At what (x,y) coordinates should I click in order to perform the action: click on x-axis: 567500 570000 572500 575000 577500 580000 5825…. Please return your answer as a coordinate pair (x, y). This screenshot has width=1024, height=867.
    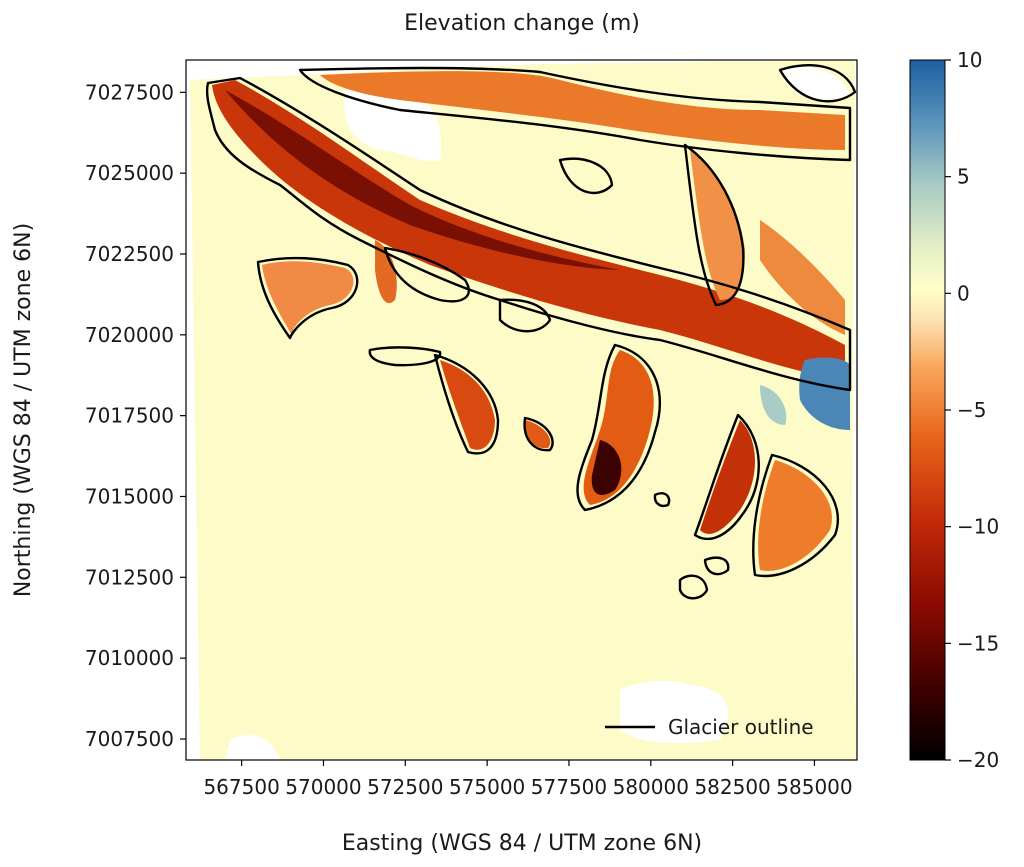
    Looking at the image, I should click on (528, 779).